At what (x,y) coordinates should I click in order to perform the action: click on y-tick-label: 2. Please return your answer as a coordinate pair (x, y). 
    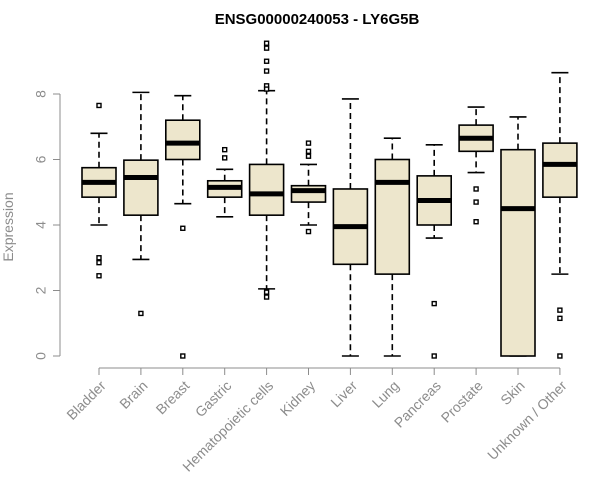
    Looking at the image, I should click on (41, 290).